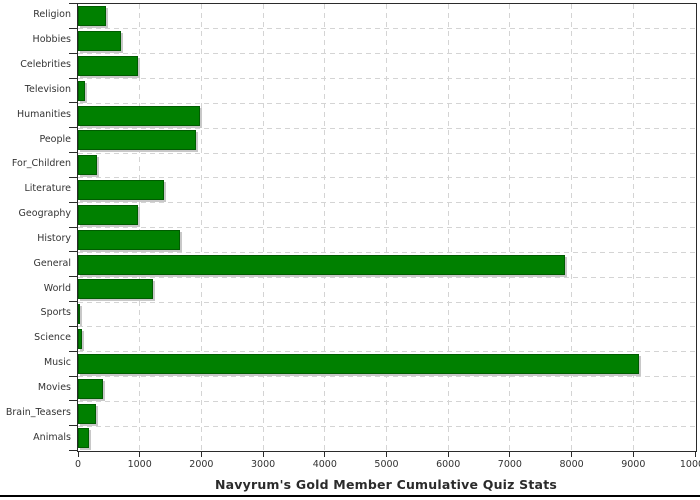 The height and width of the screenshot is (500, 700). I want to click on bar-television, so click(81, 90).